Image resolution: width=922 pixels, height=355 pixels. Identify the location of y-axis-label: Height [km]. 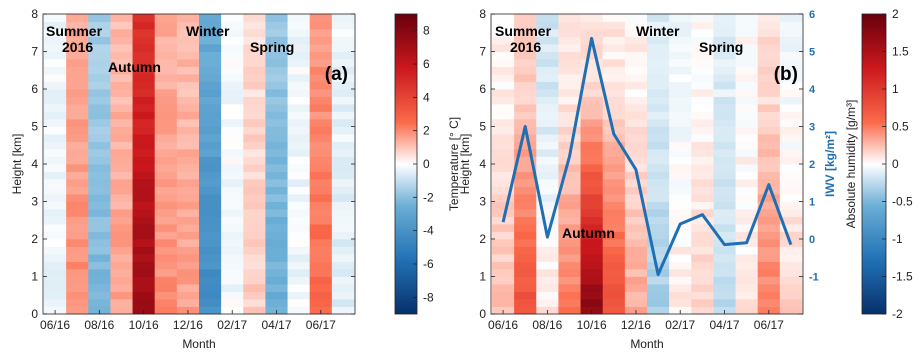
(17, 164).